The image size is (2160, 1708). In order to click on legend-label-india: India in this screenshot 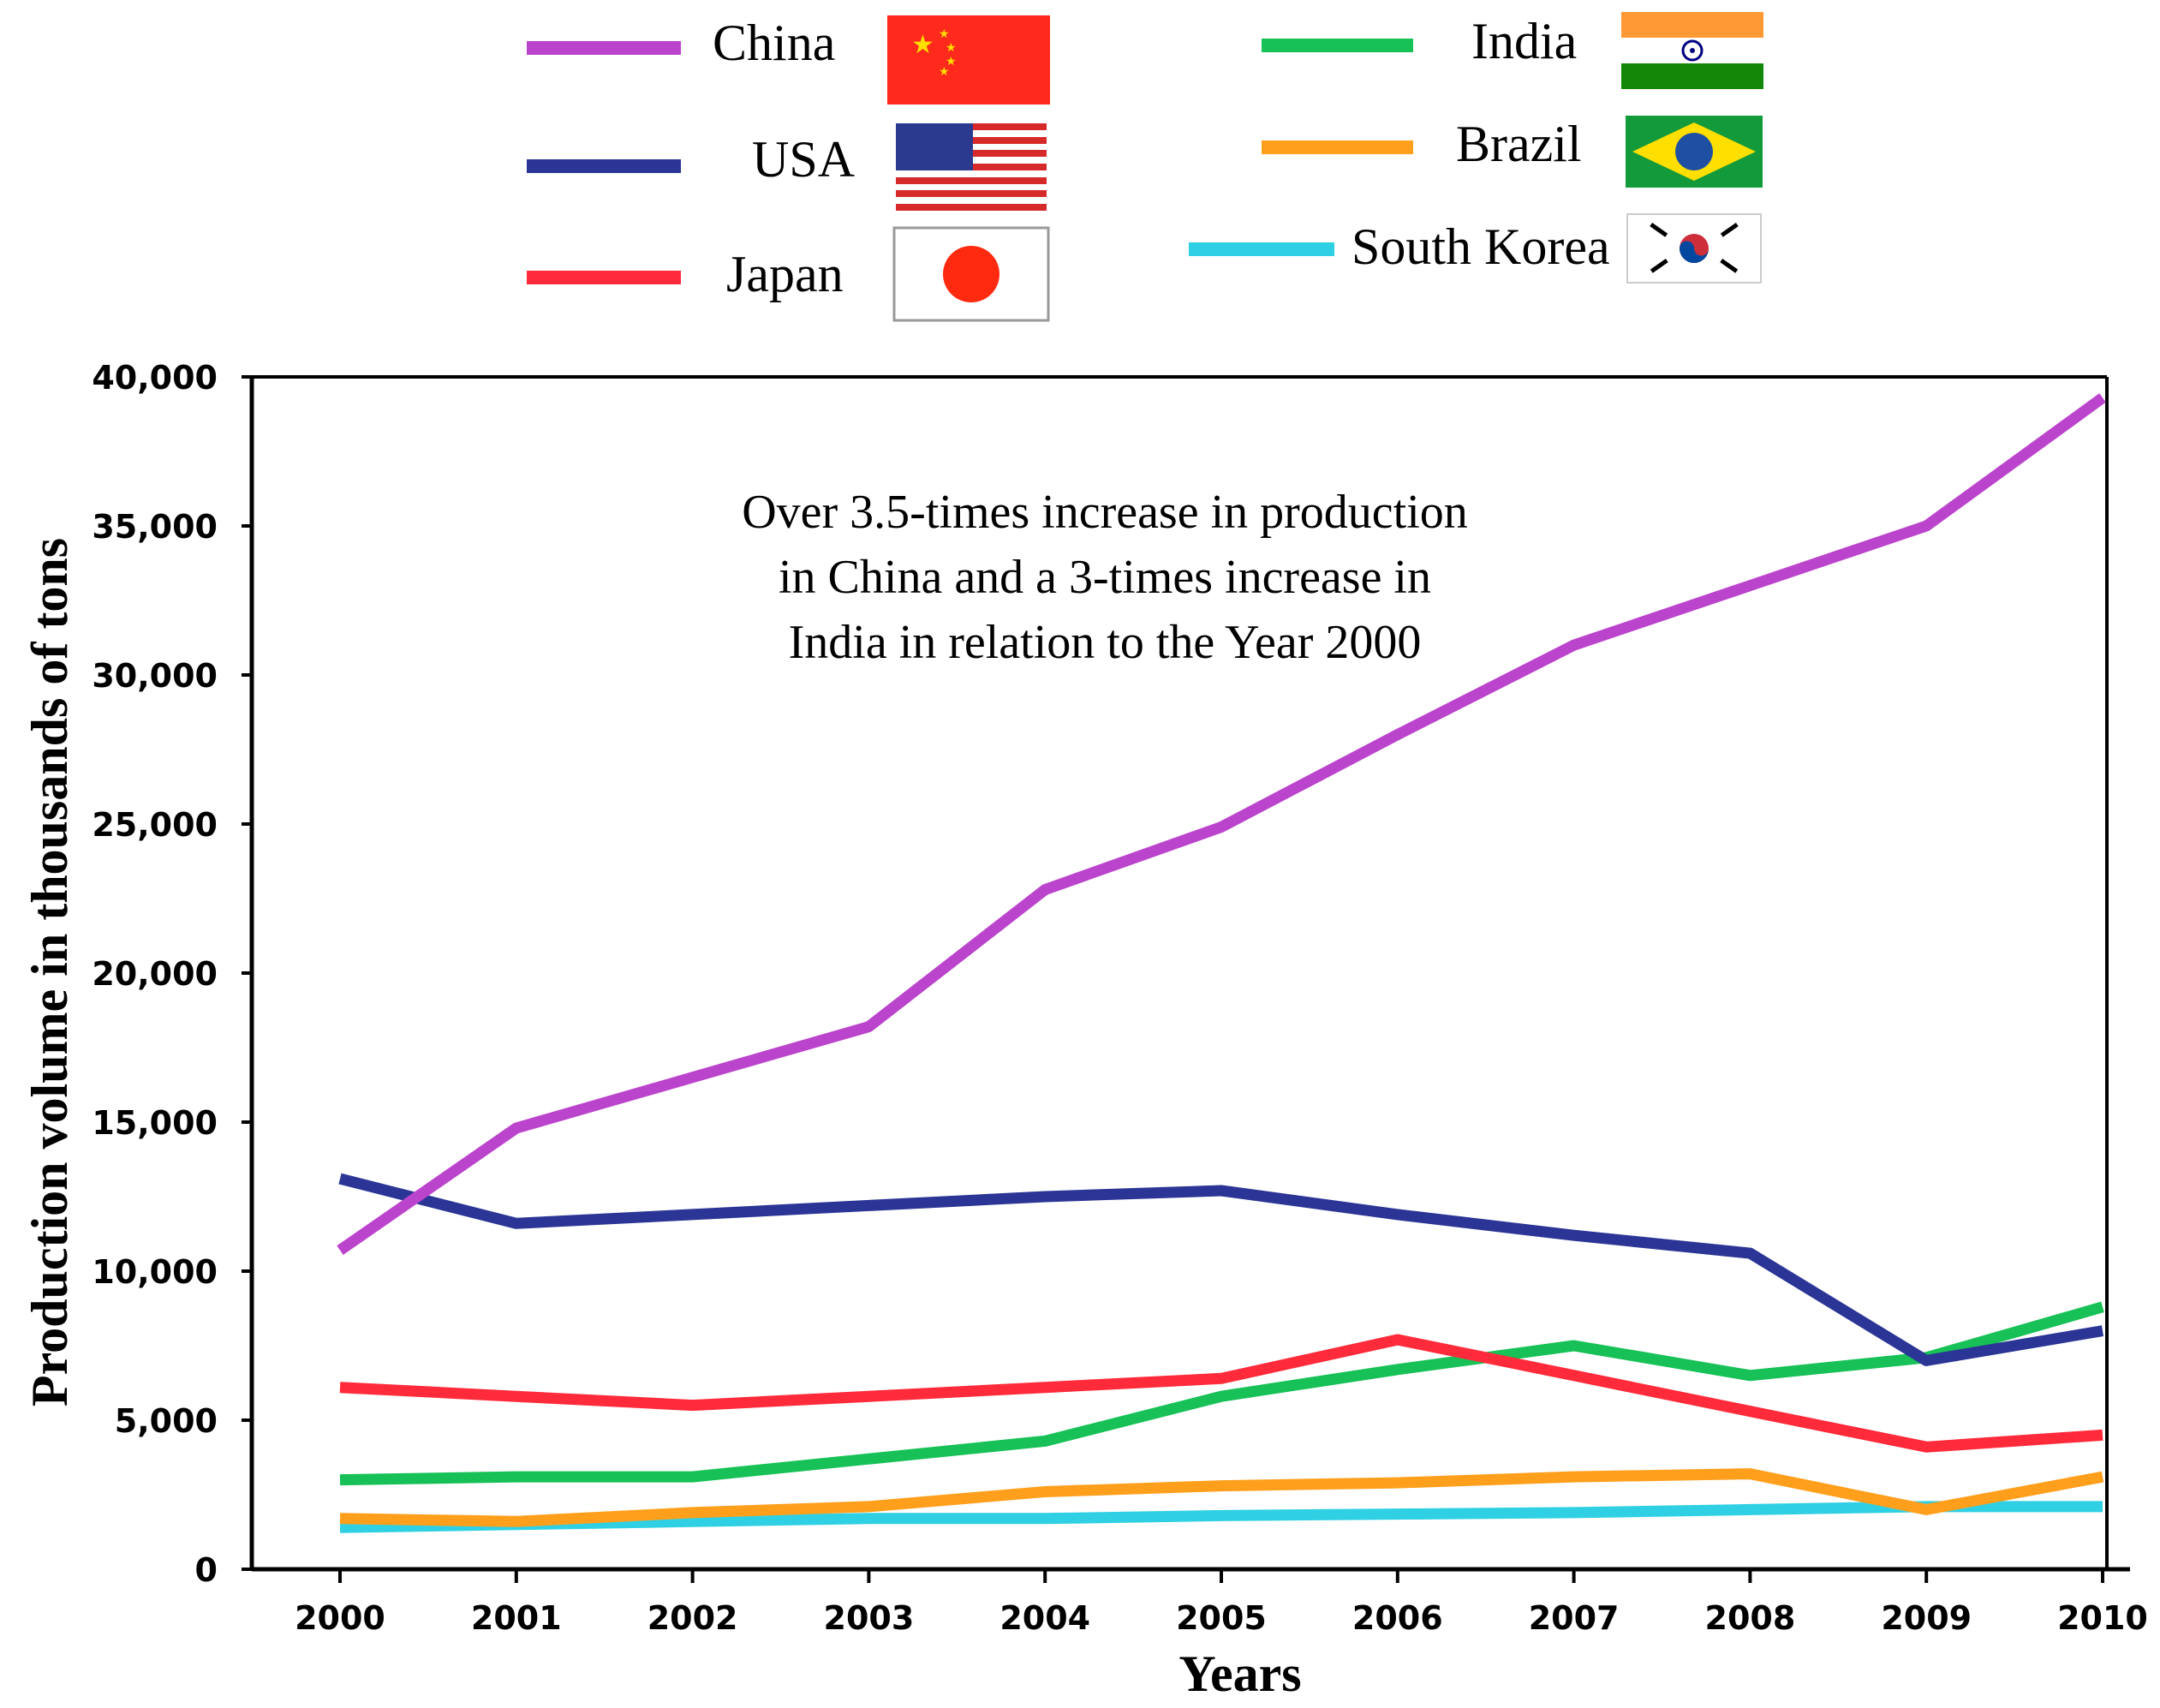, I will do `click(1524, 41)`.